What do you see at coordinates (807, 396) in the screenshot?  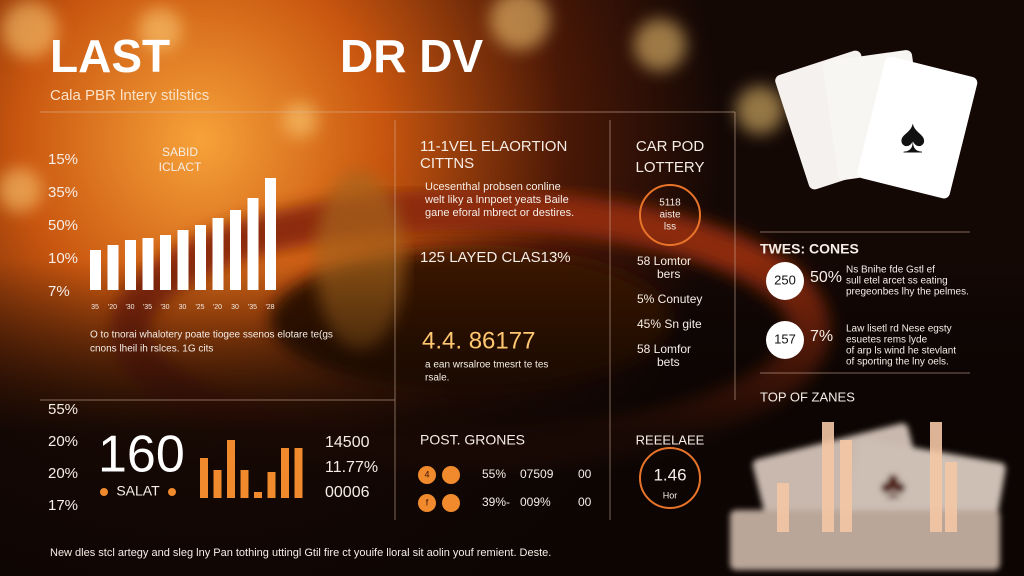 I see `subheading: TOP OF ZANES` at bounding box center [807, 396].